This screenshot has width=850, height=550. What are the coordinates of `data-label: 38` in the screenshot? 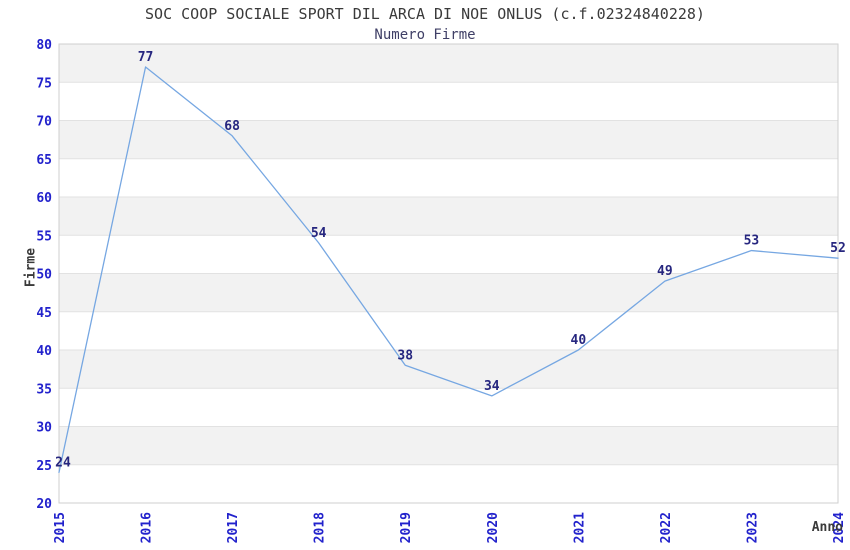 It's located at (405, 355).